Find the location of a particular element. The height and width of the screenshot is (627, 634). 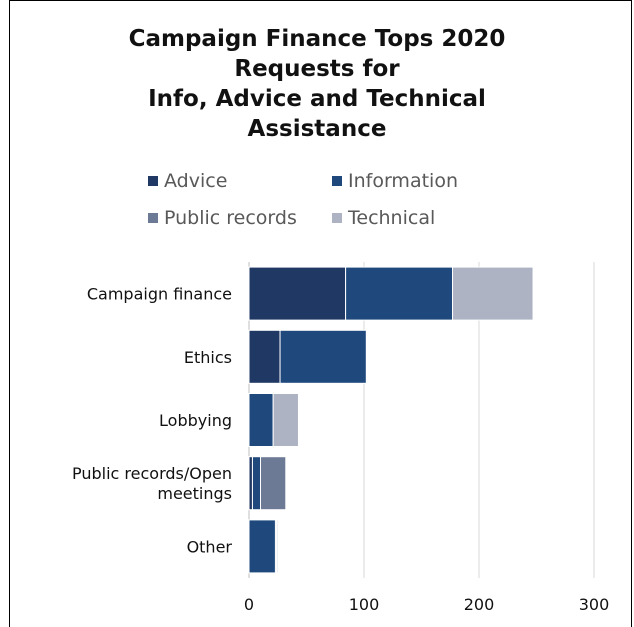

x-tick-label-300: 300 is located at coordinates (594, 604).